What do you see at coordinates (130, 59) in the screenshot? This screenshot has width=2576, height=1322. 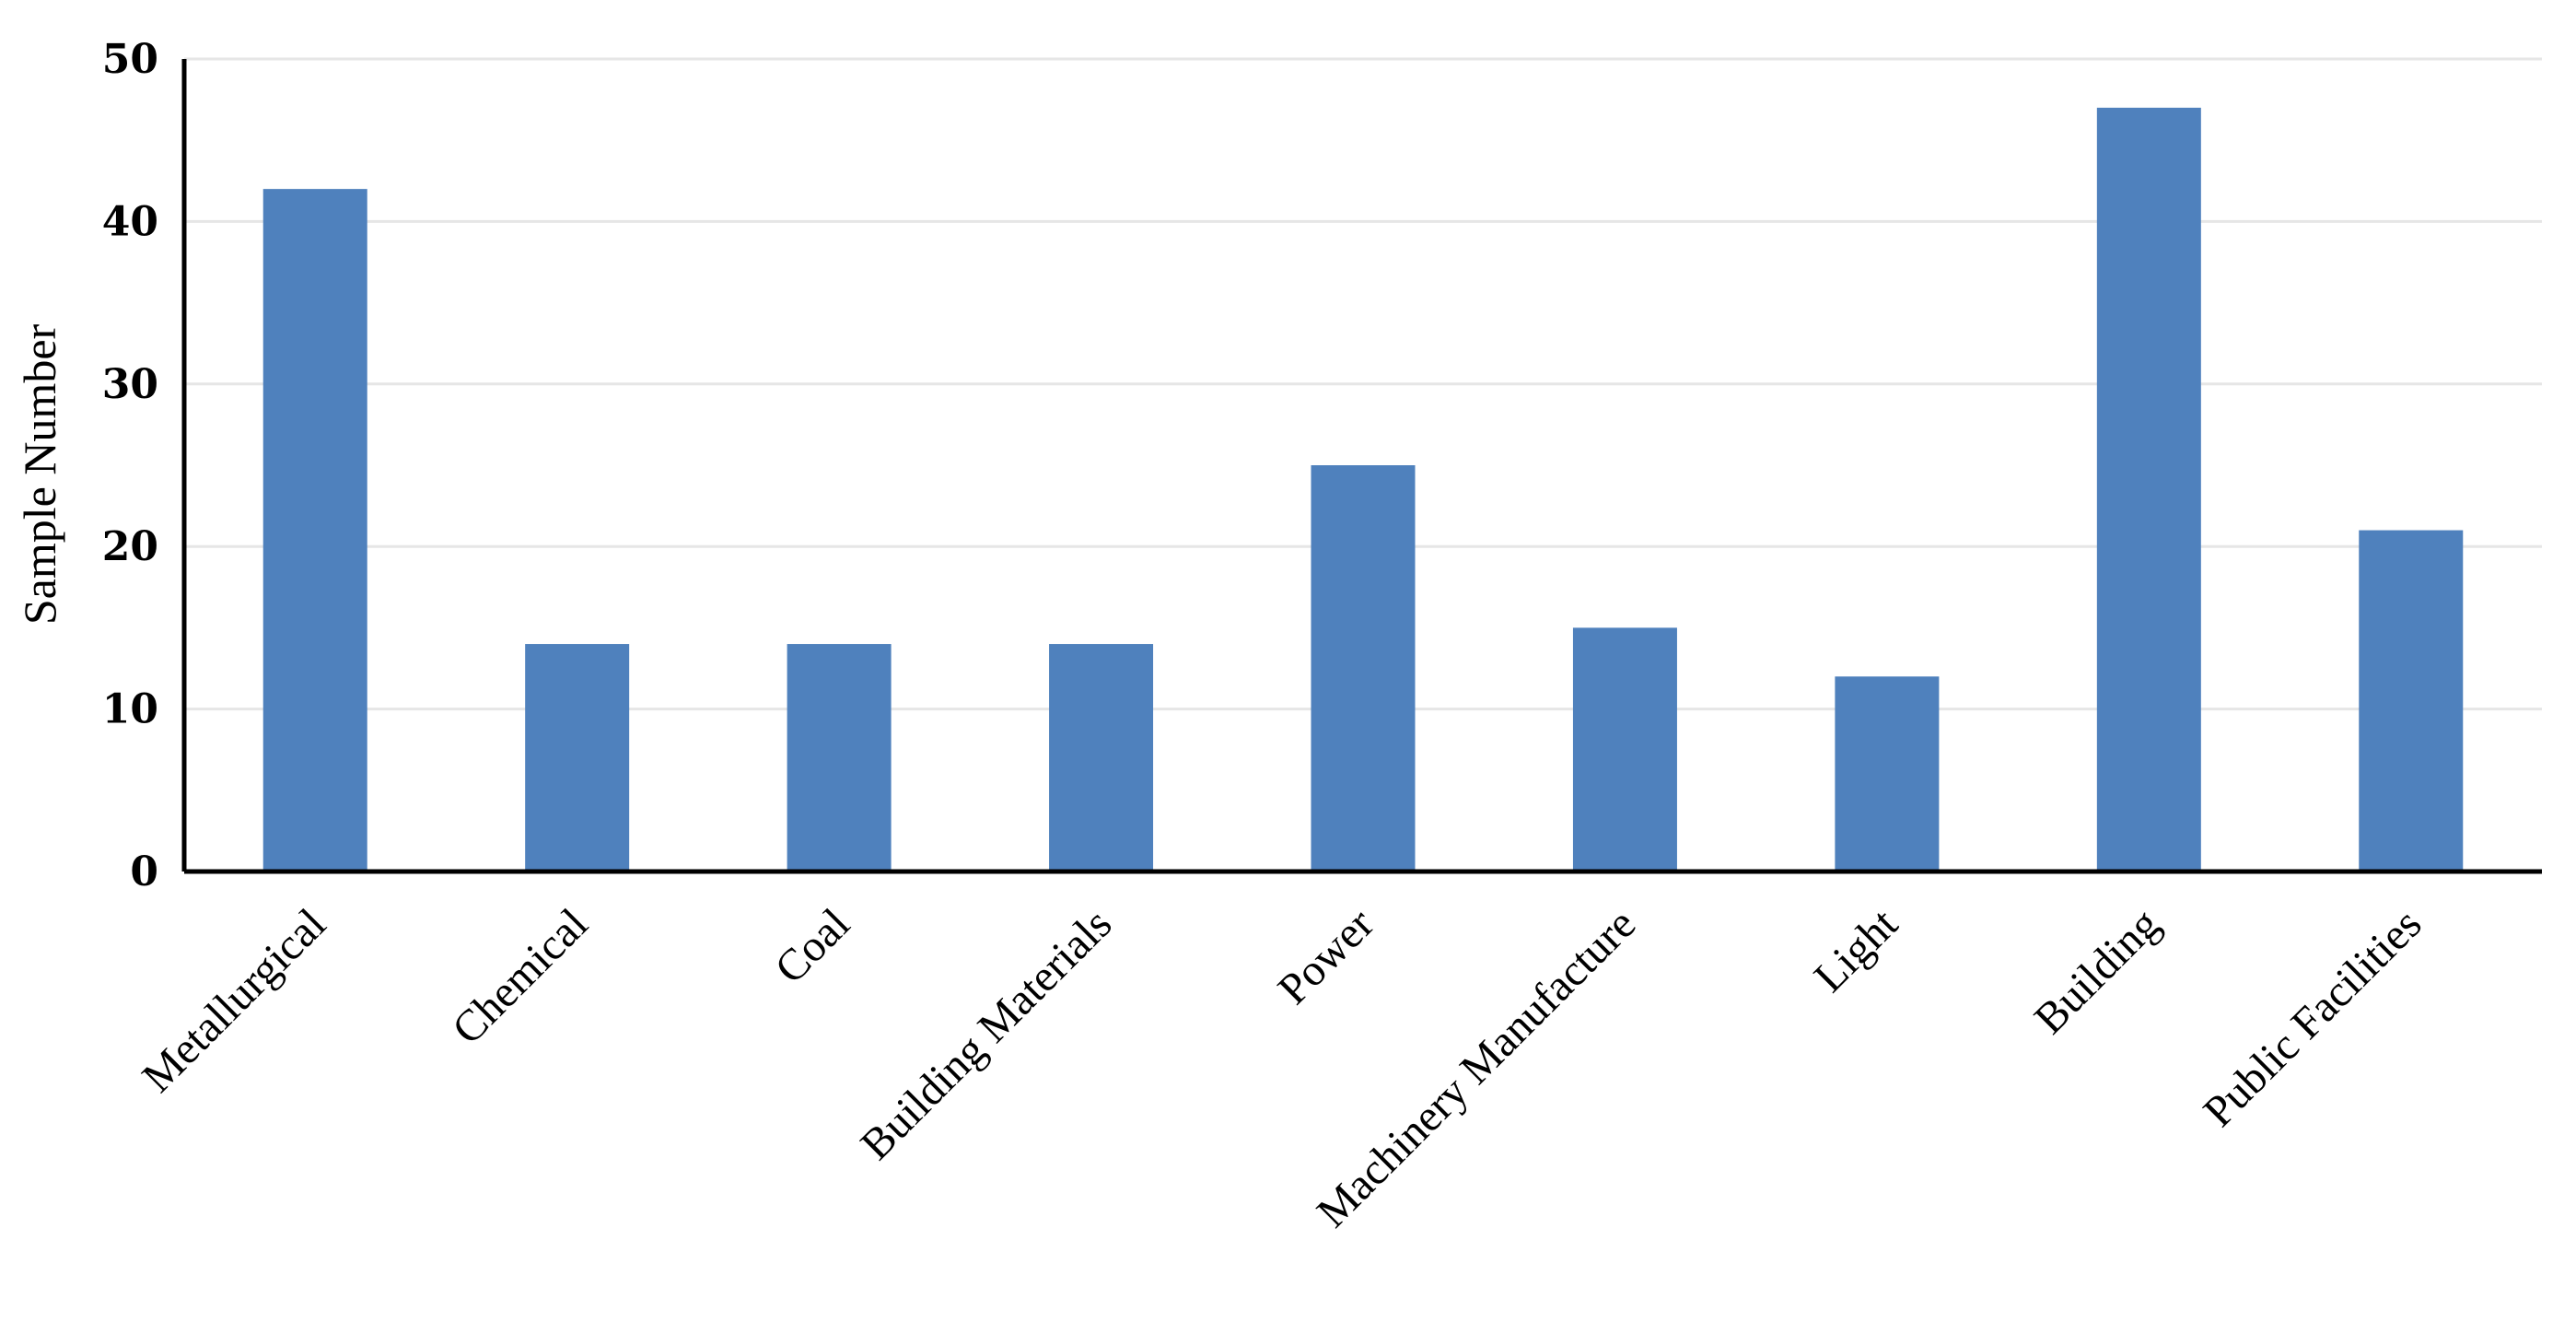 I see `y-tick-label: 50` at bounding box center [130, 59].